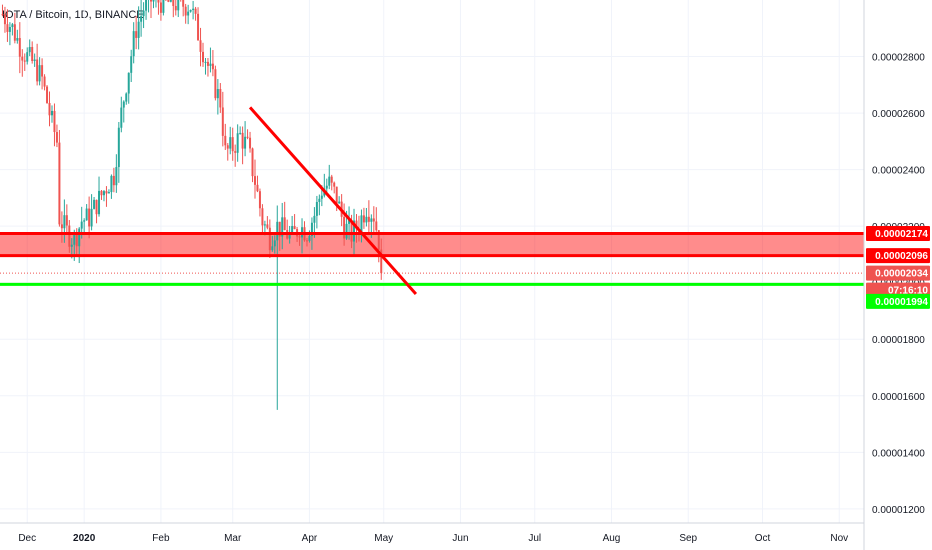  Describe the element at coordinates (763, 538) in the screenshot. I see `x-tick-label: Oct` at that location.